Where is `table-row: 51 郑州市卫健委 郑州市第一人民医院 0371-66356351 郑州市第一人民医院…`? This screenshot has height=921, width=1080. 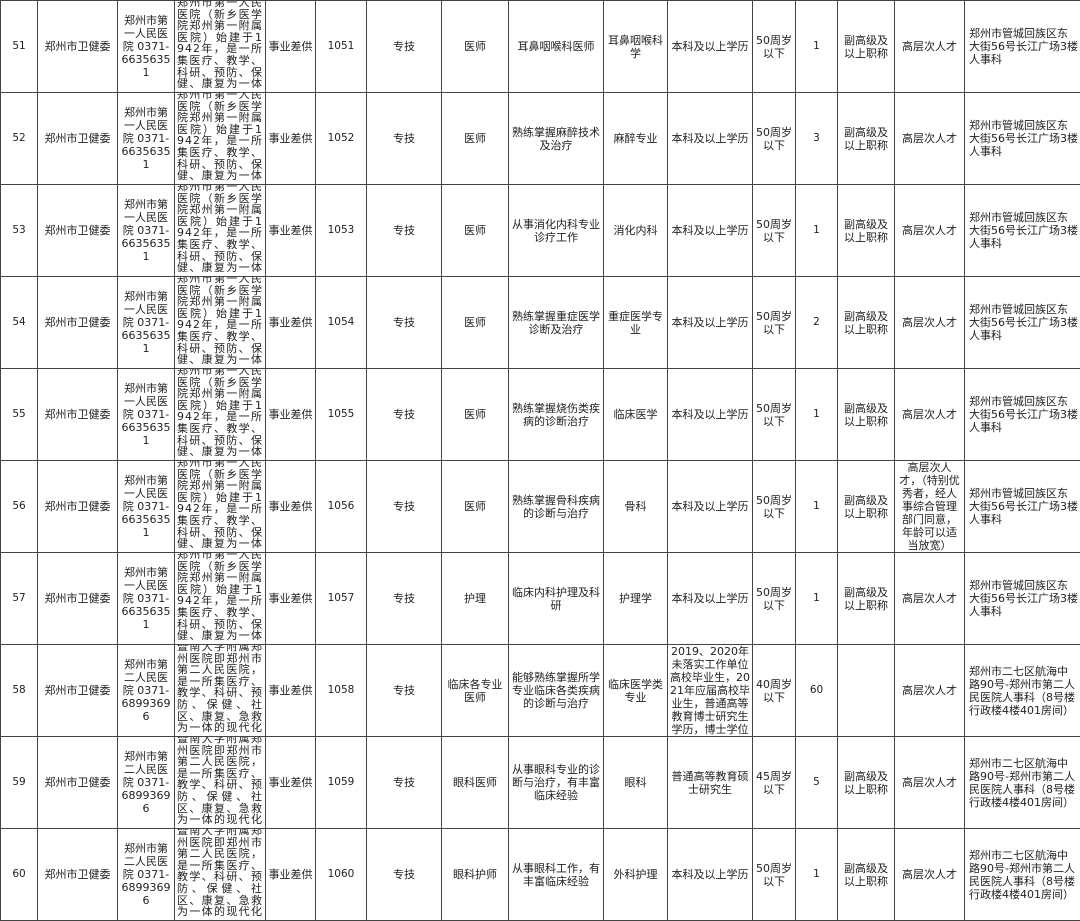
table-row: 51 郑州市卫健委 郑州市第一人民医院 0371-66356351 郑州市第一人民医院… is located at coordinates (540, 46).